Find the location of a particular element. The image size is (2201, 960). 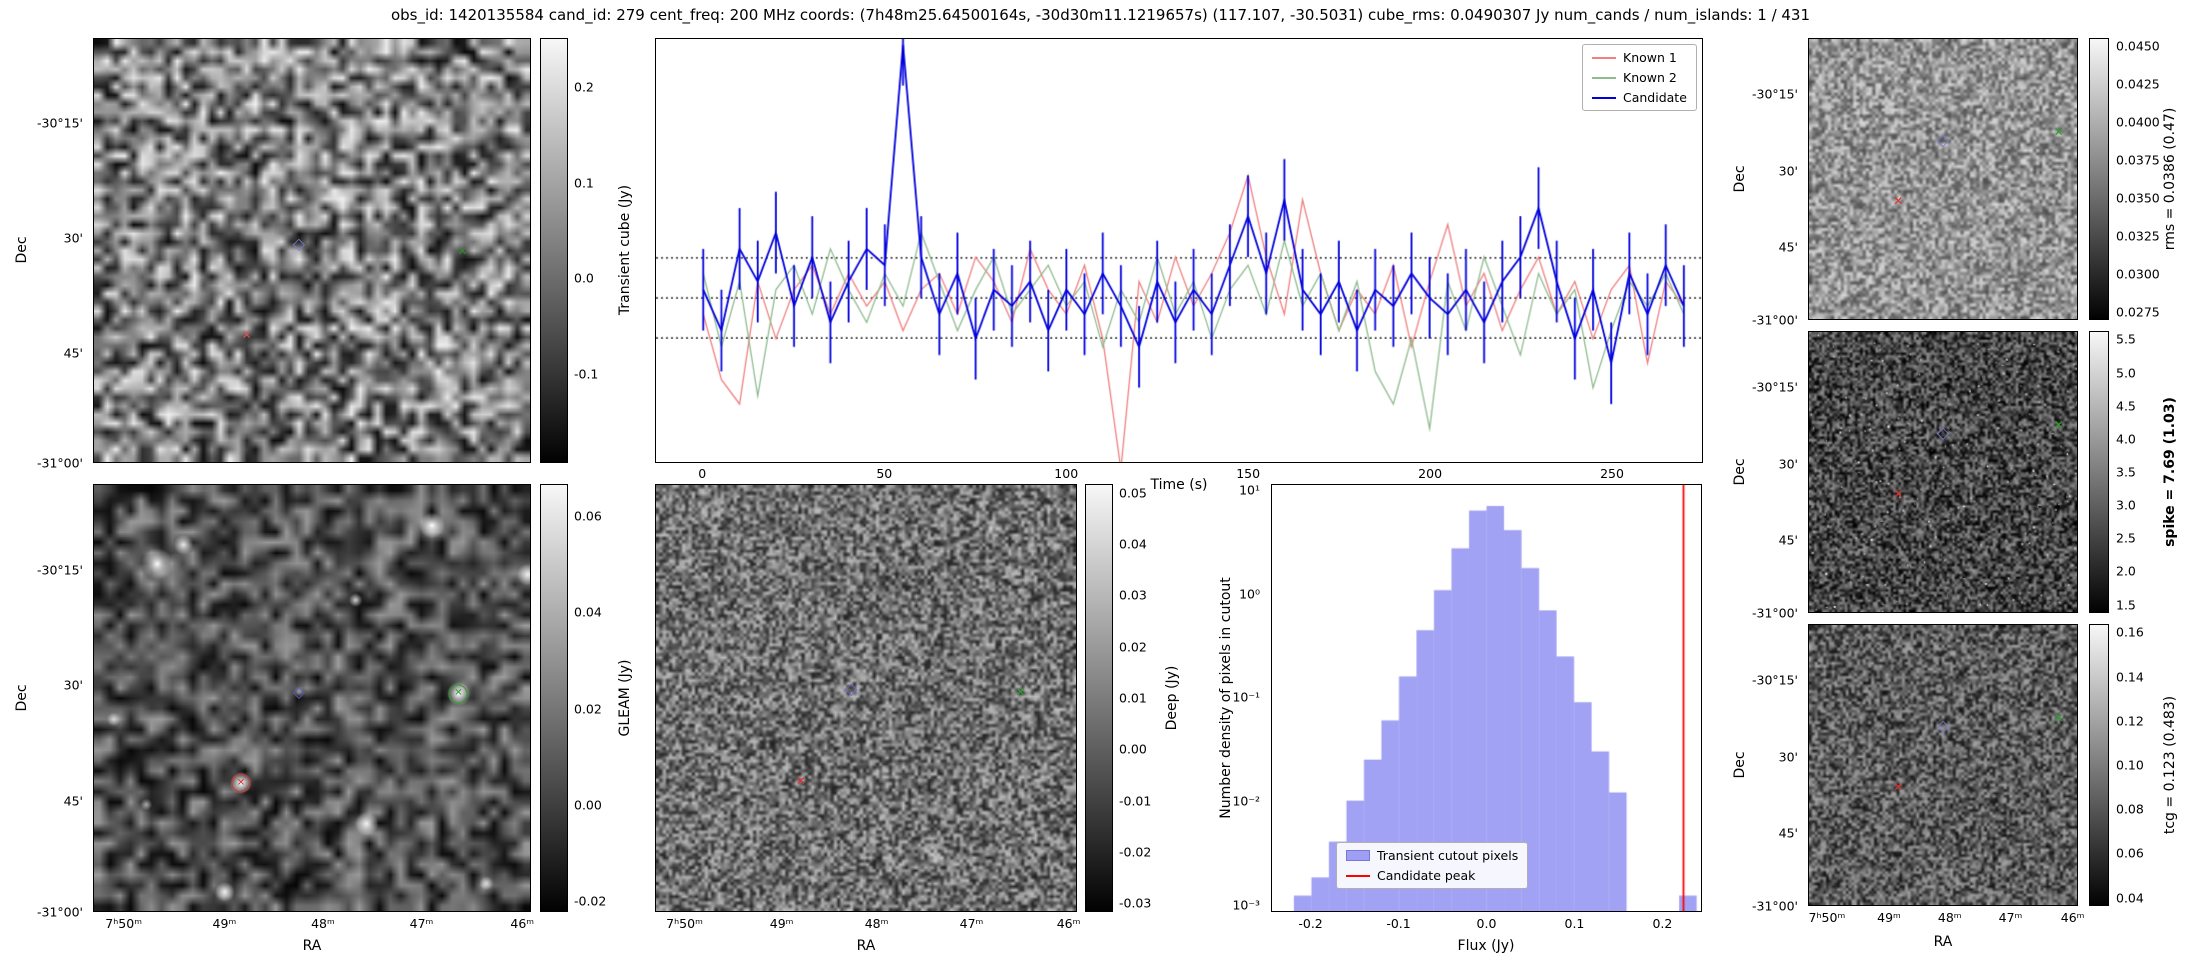

tick-label: -0.01 is located at coordinates (1135, 801).